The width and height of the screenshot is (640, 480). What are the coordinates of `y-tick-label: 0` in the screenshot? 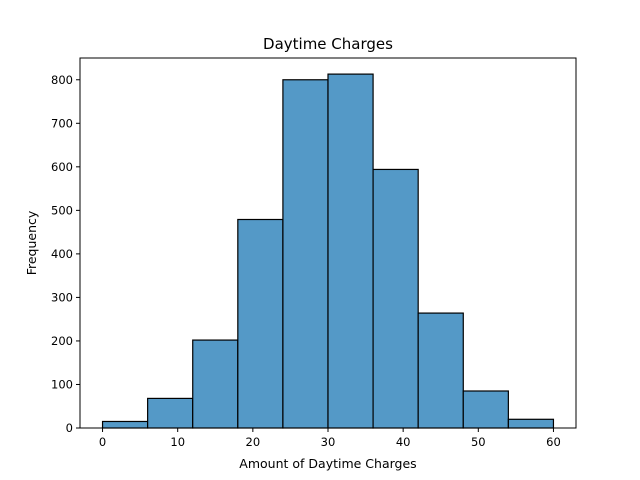 It's located at (69, 428).